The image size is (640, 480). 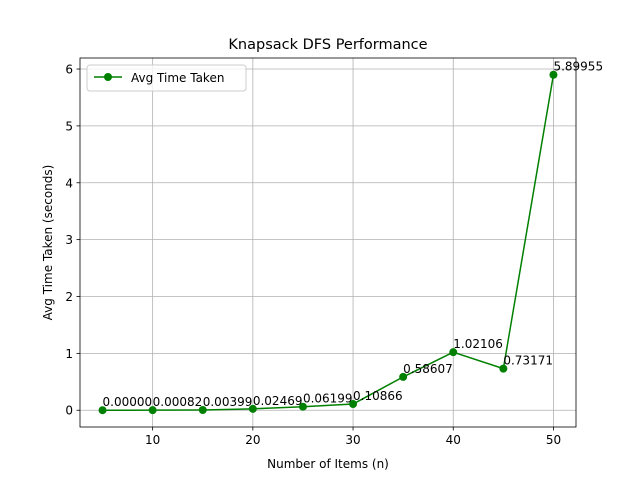 I want to click on data-label: 0.00399, so click(x=228, y=402).